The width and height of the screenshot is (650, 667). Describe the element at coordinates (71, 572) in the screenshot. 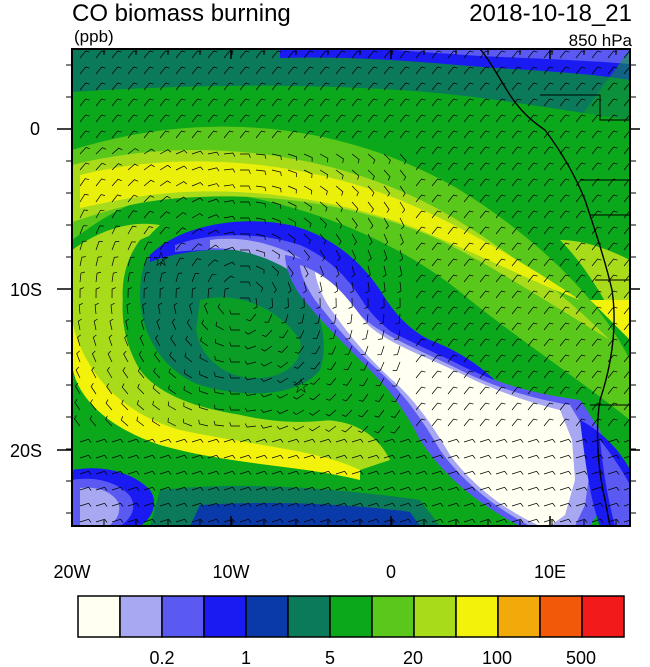

I see `lon-label-20w: 20W` at that location.